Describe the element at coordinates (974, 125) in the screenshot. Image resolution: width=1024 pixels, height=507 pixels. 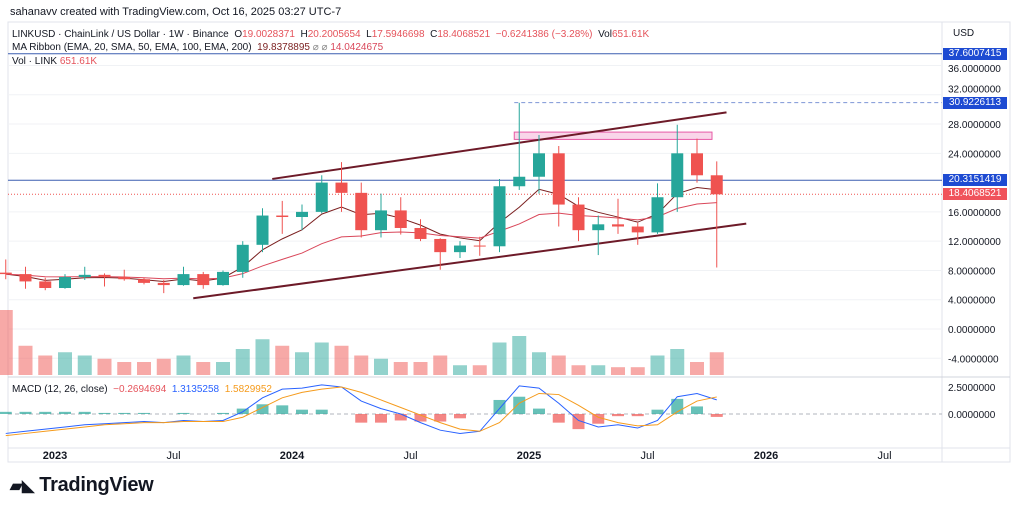
I see `price-tick-label: 28.0000000` at that location.